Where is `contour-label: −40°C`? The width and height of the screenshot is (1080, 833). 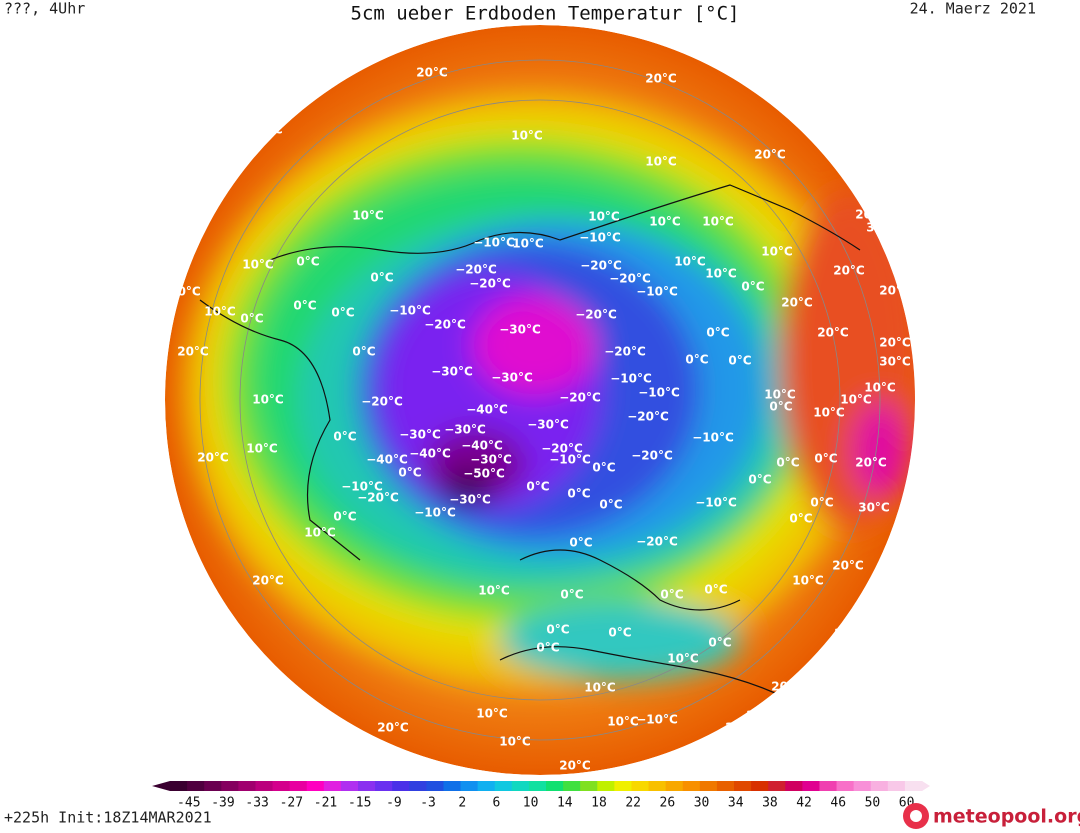
contour-label: −40°C is located at coordinates (482, 446).